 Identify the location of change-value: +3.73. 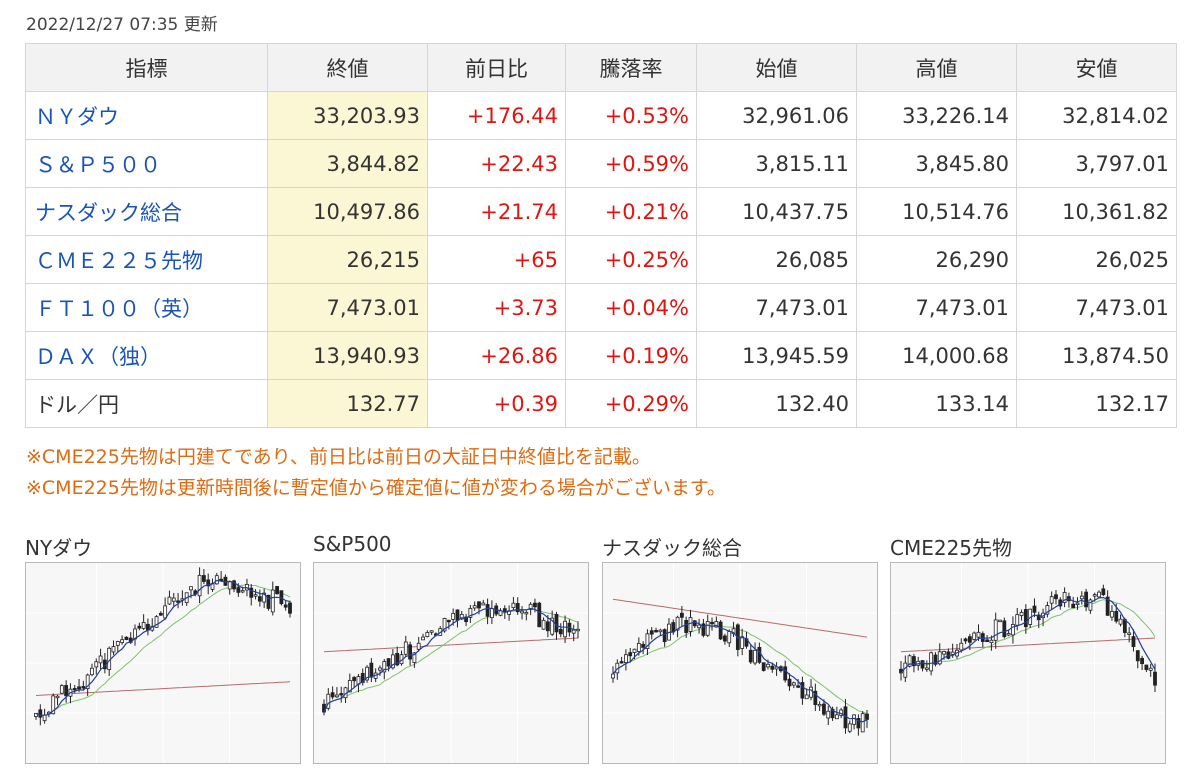
(496, 307).